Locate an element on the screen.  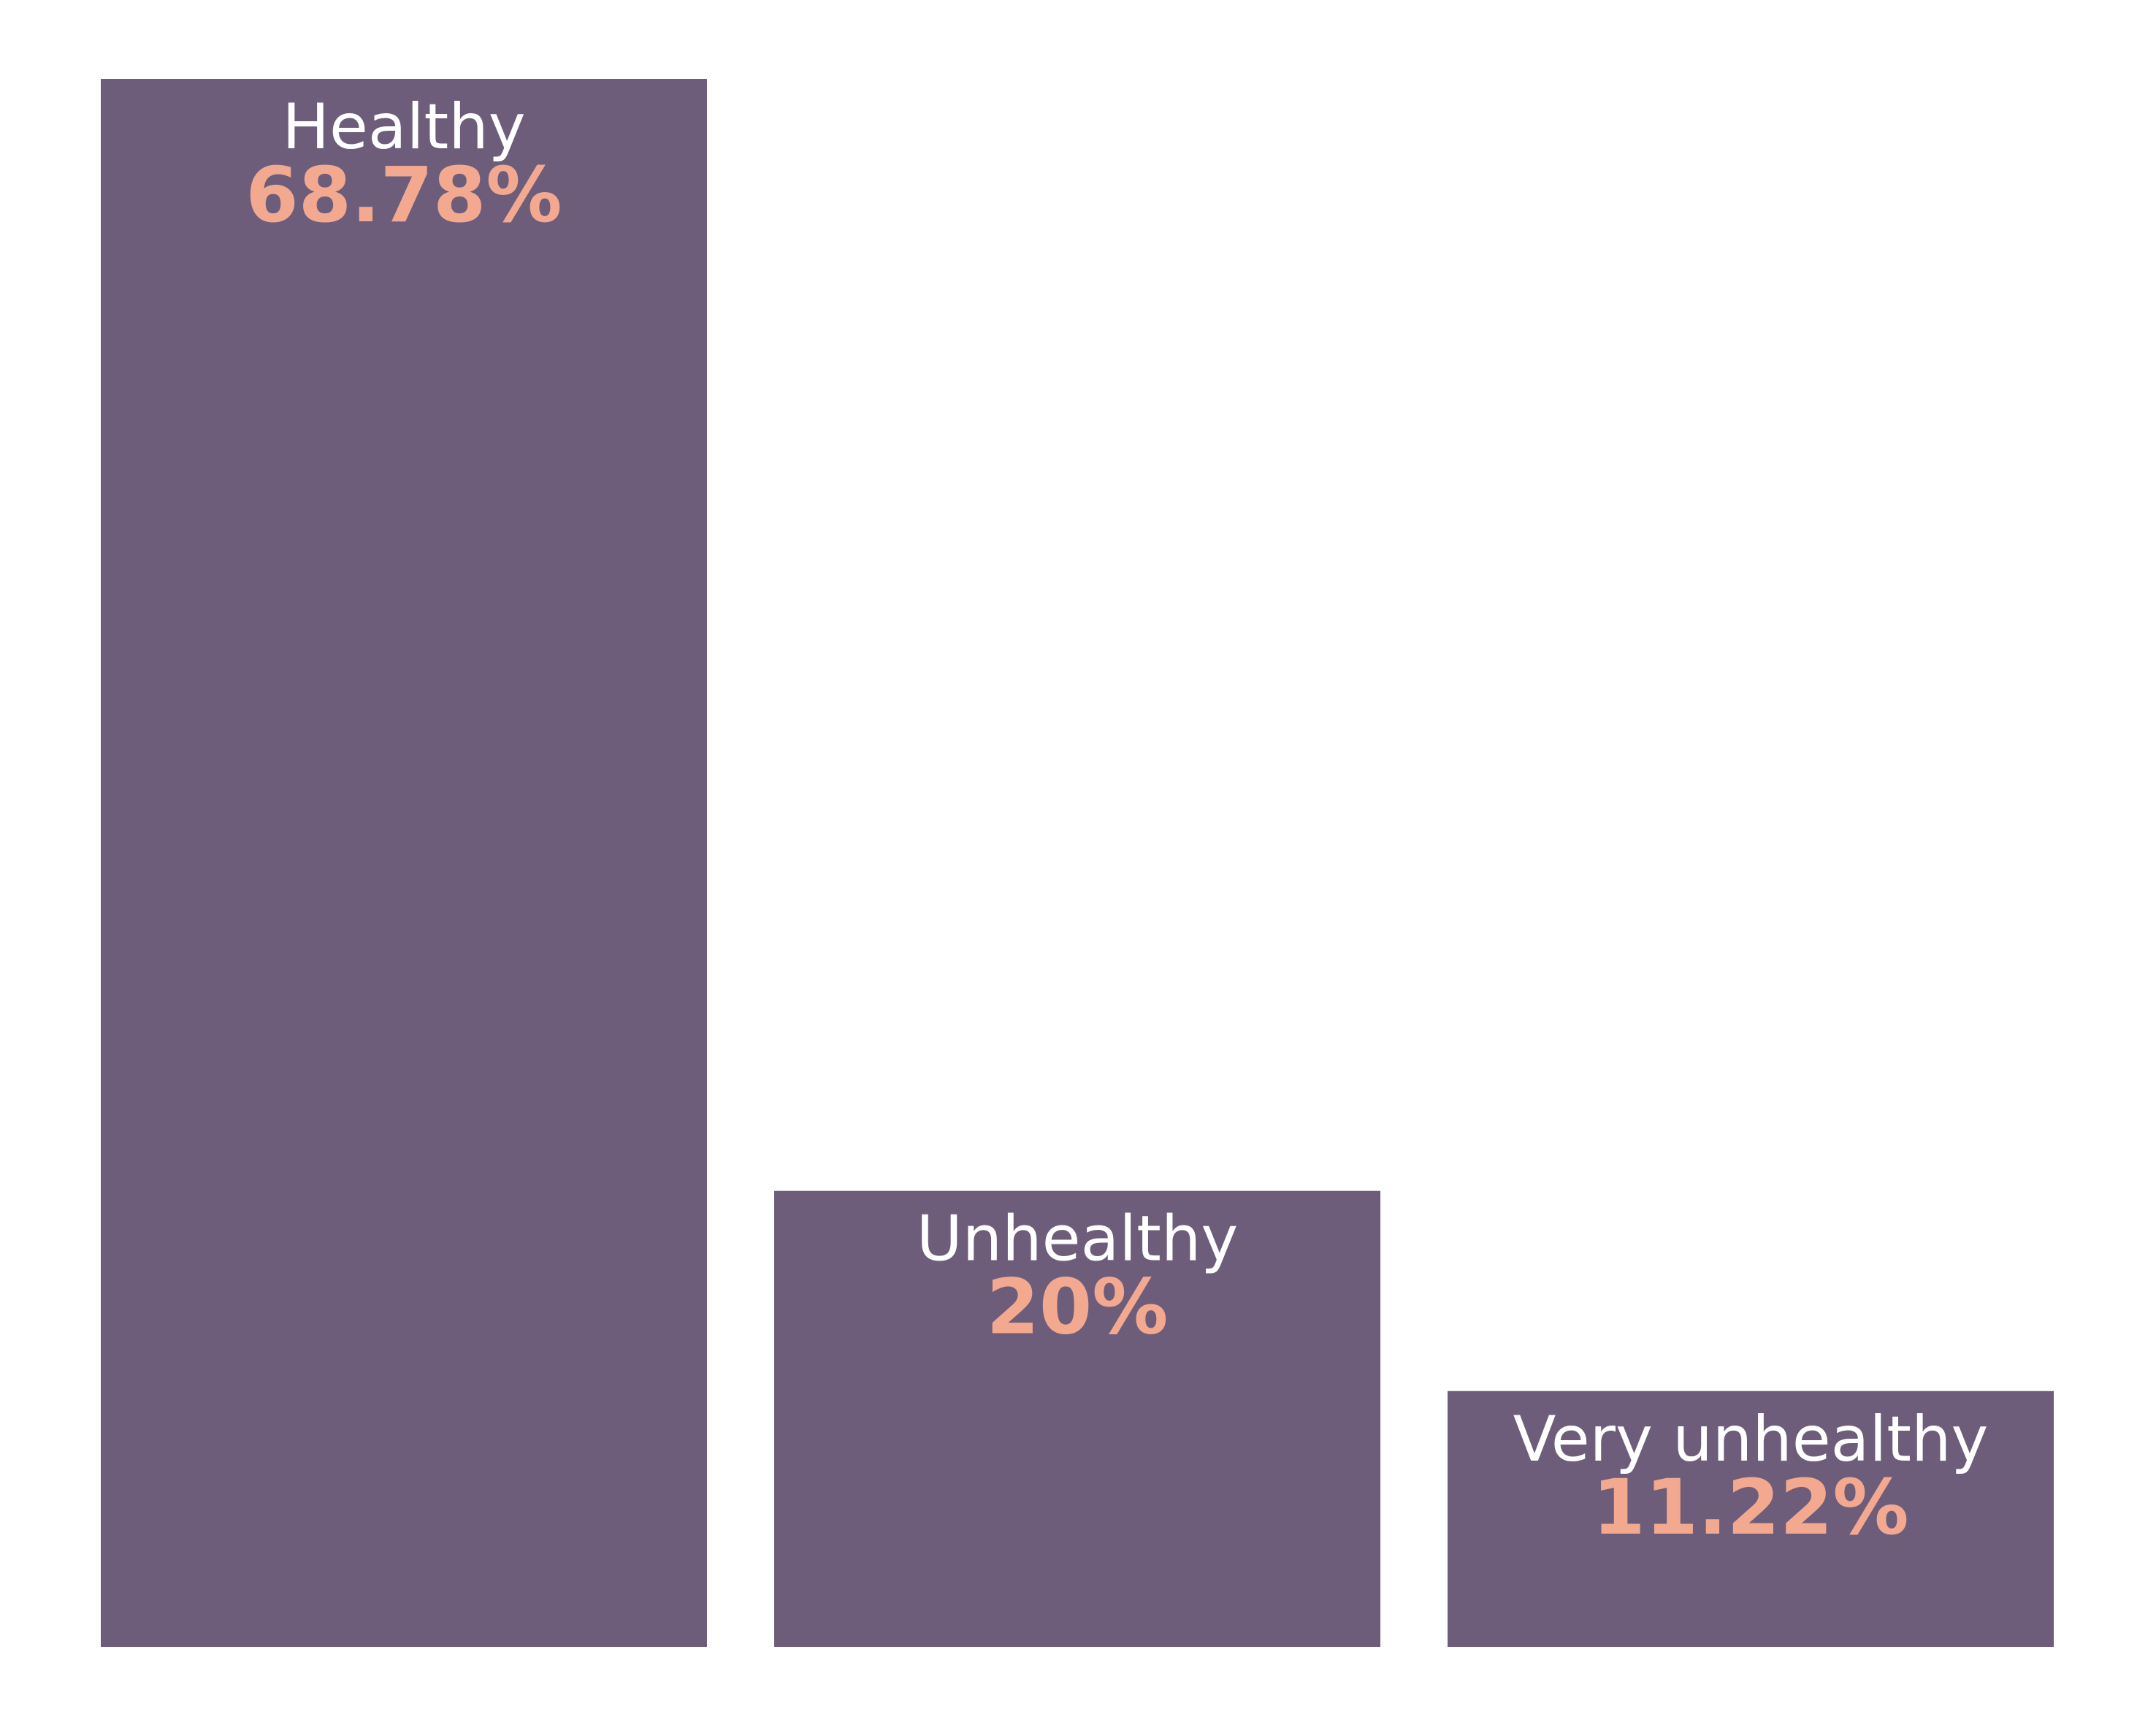
bar-very-unhealthy is located at coordinates (1751, 1519).